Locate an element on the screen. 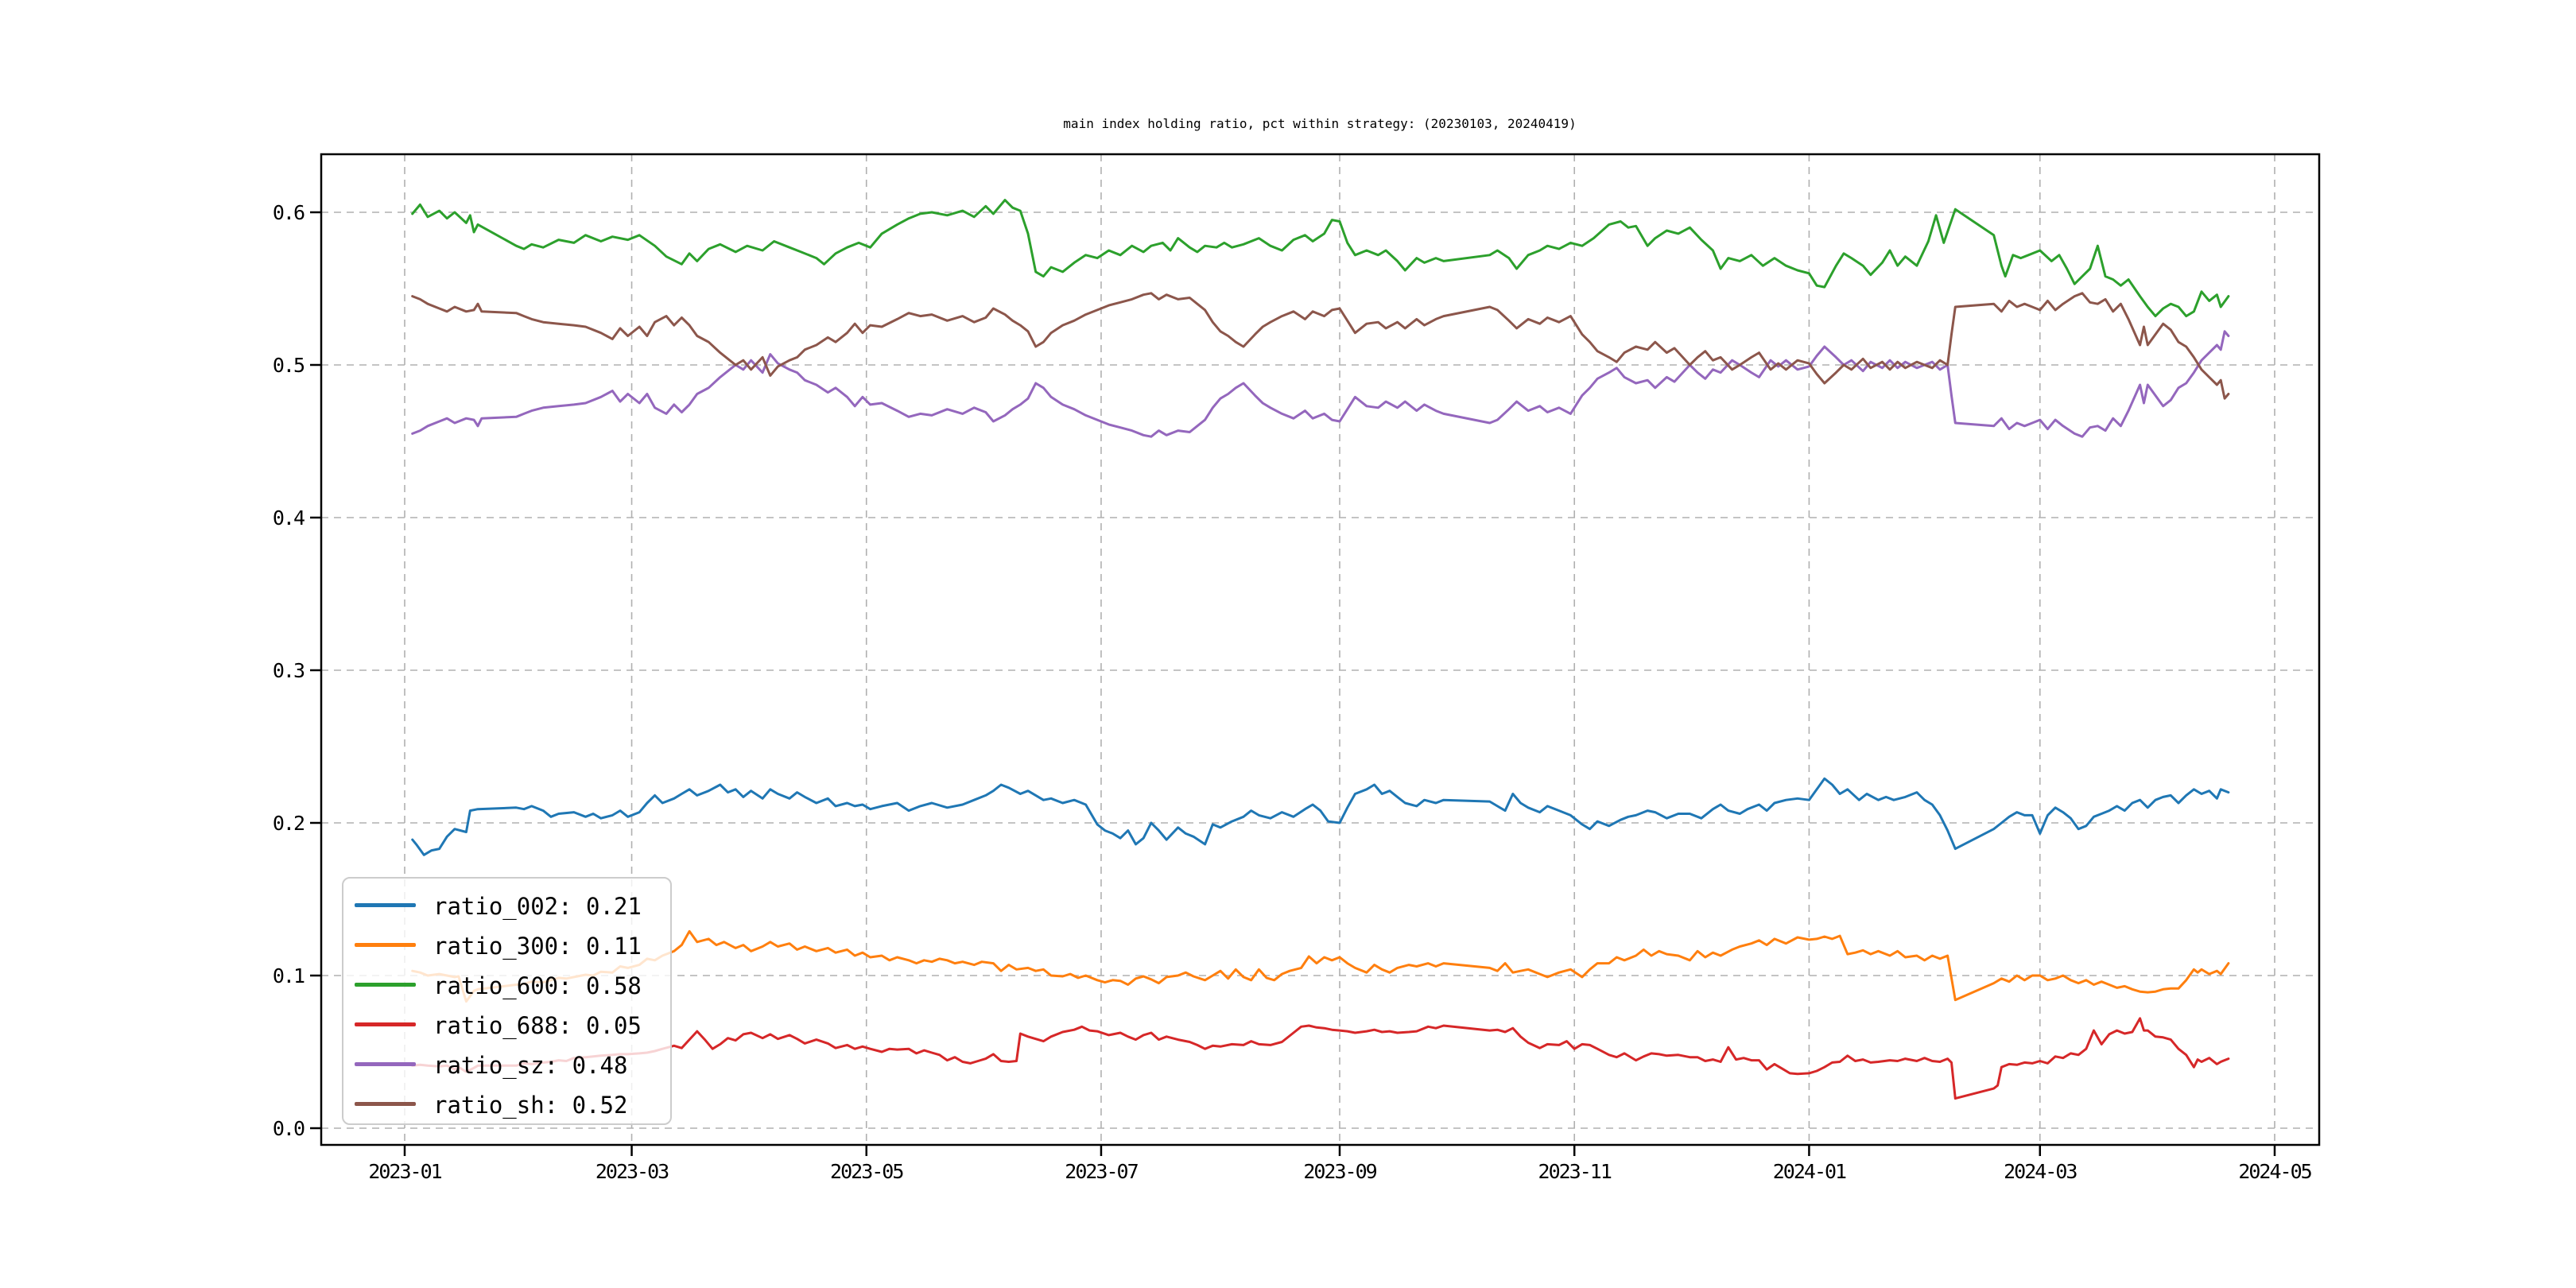 This screenshot has width=2576, height=1288. legend-label: ratio_sh: 0.52 is located at coordinates (530, 1105).